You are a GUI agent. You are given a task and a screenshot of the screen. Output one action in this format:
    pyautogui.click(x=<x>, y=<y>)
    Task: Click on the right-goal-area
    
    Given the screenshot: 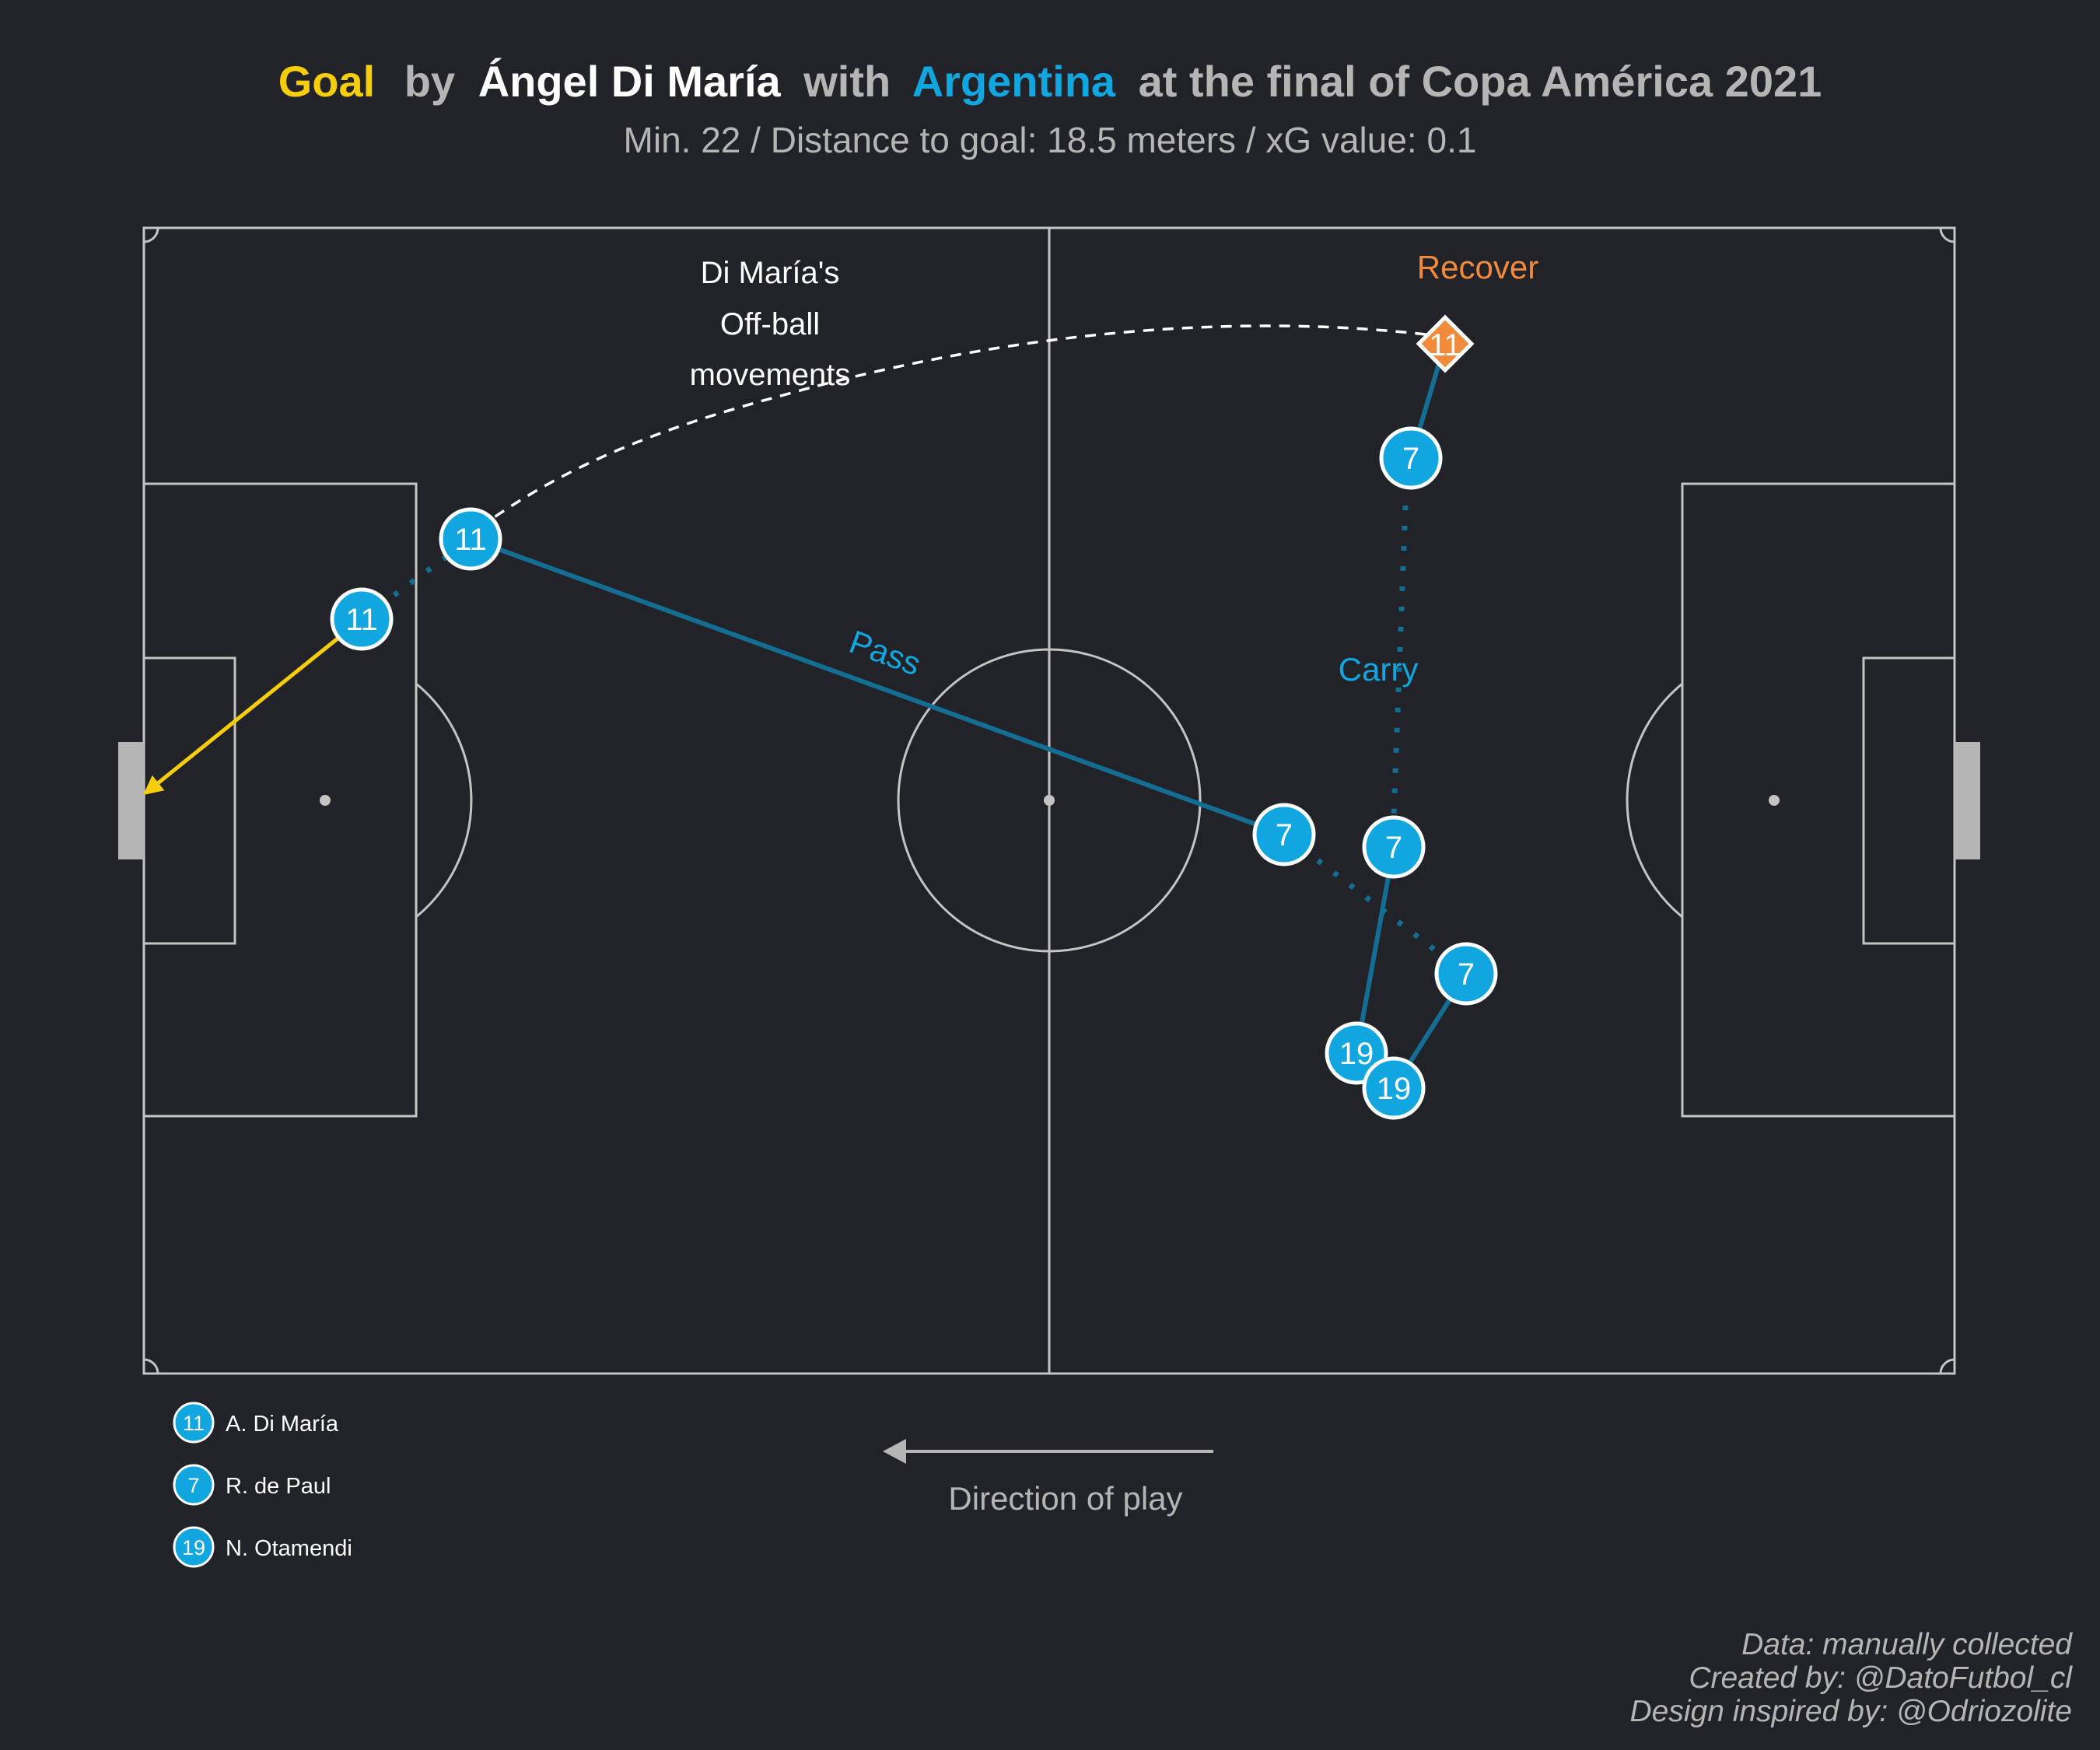 What is the action you would take?
    pyautogui.click(x=1909, y=801)
    